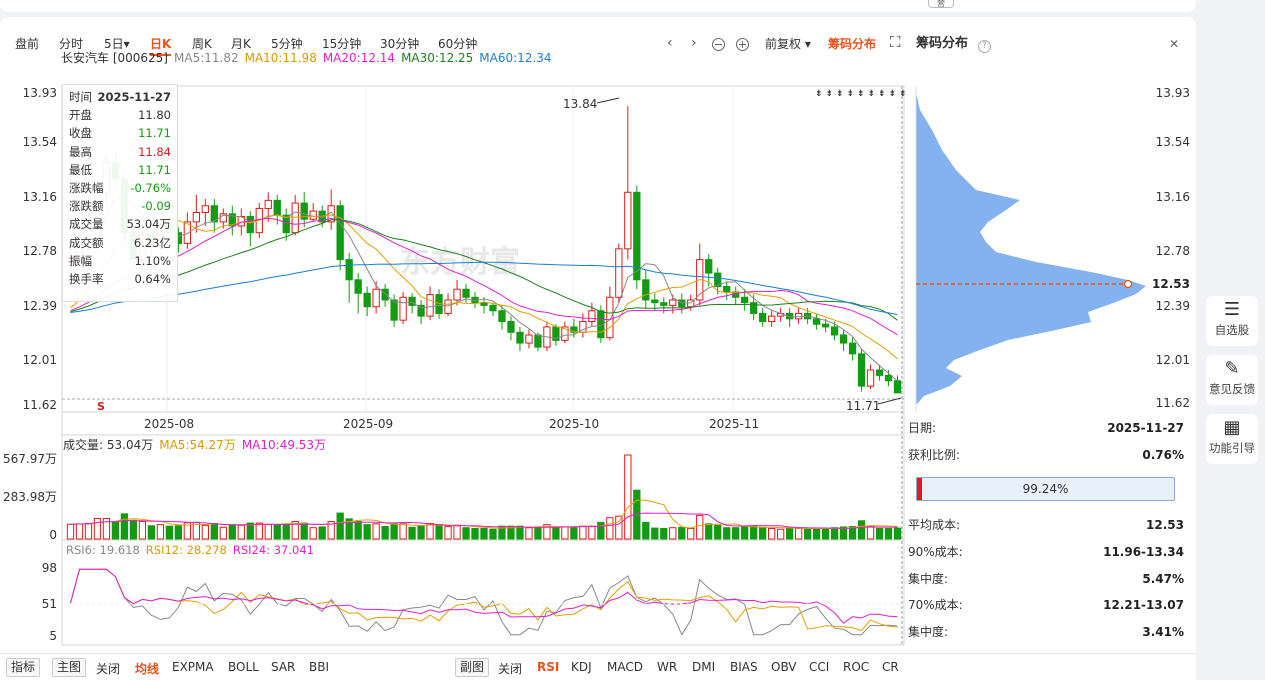 The height and width of the screenshot is (680, 1265). I want to click on ma60-line, so click(484, 288).